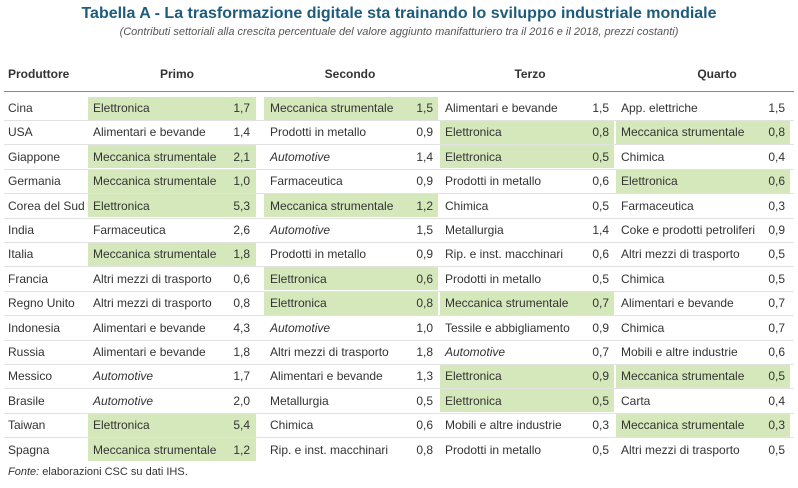 The image size is (798, 488). Describe the element at coordinates (636, 400) in the screenshot. I see `sector: Carta` at that location.